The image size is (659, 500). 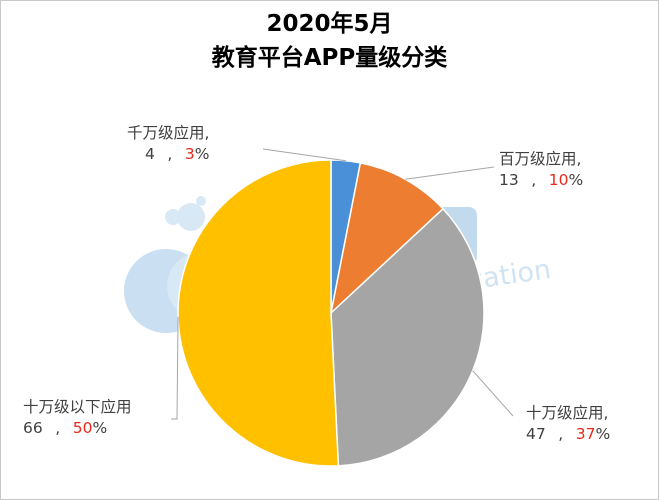 What do you see at coordinates (541, 170) in the screenshot?
I see `slice-label-baiwan: 百万级应用, 13, 10%` at bounding box center [541, 170].